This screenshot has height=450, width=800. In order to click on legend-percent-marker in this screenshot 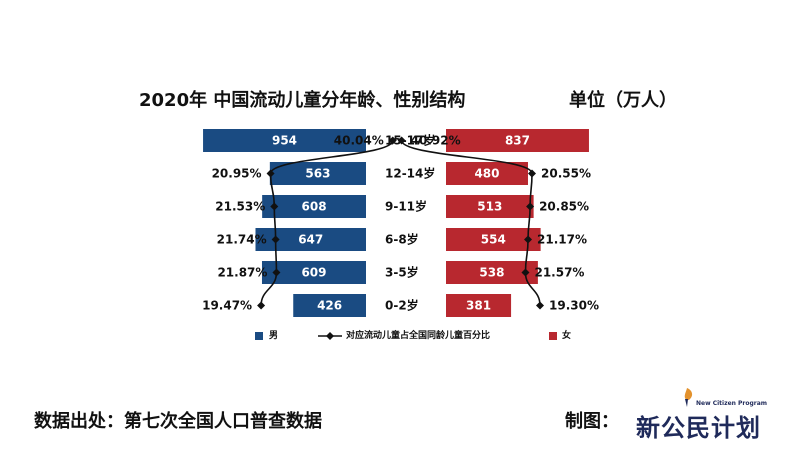, I will do `click(330, 336)`.